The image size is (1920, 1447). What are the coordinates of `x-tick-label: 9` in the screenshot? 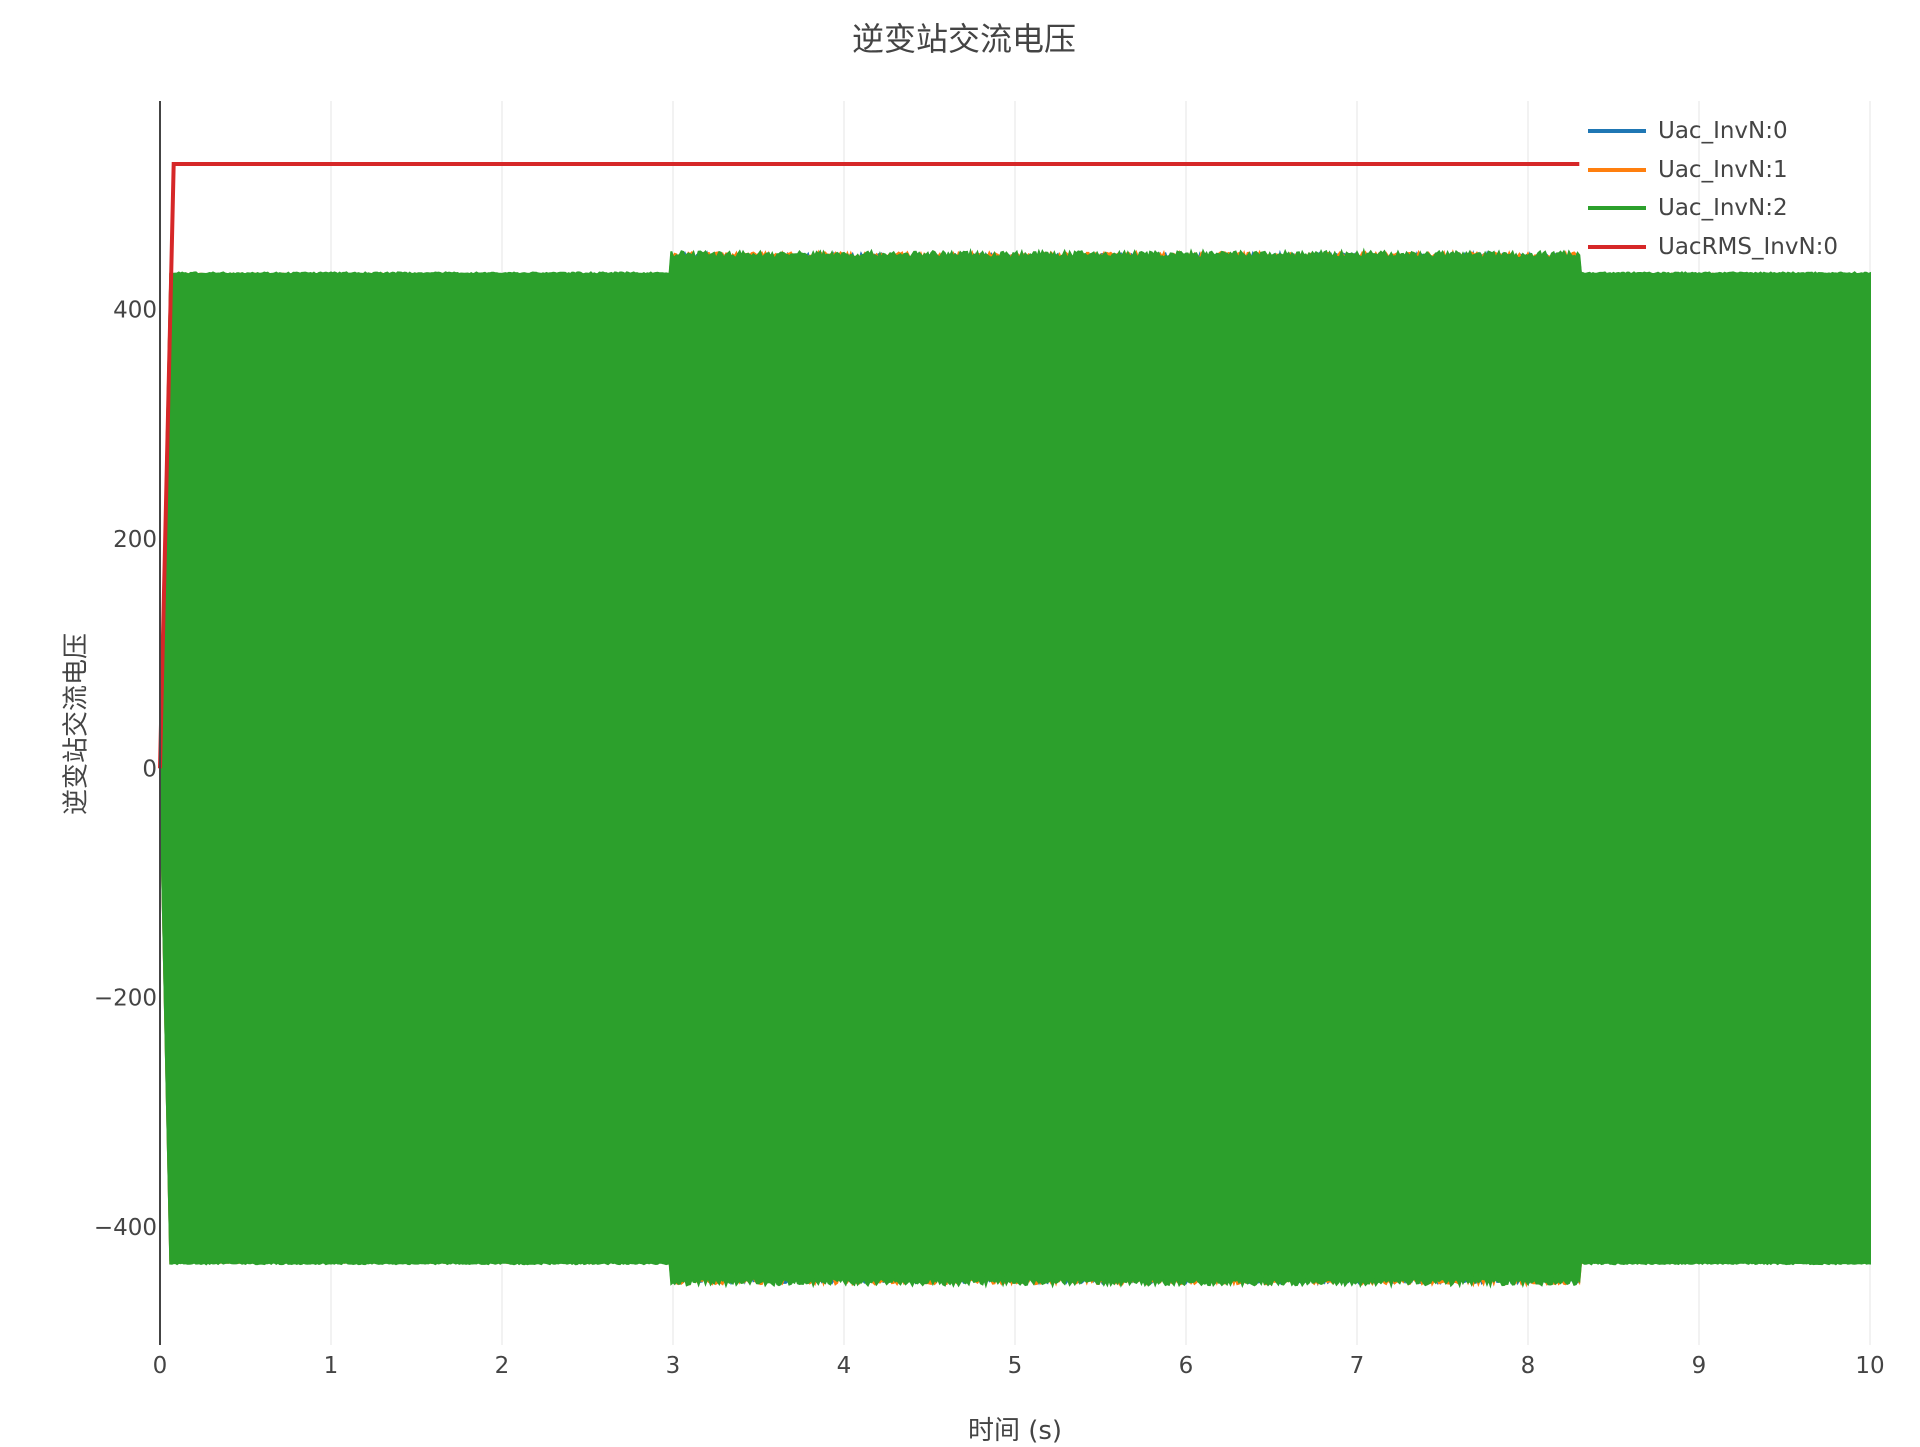 It's located at (1699, 1366).